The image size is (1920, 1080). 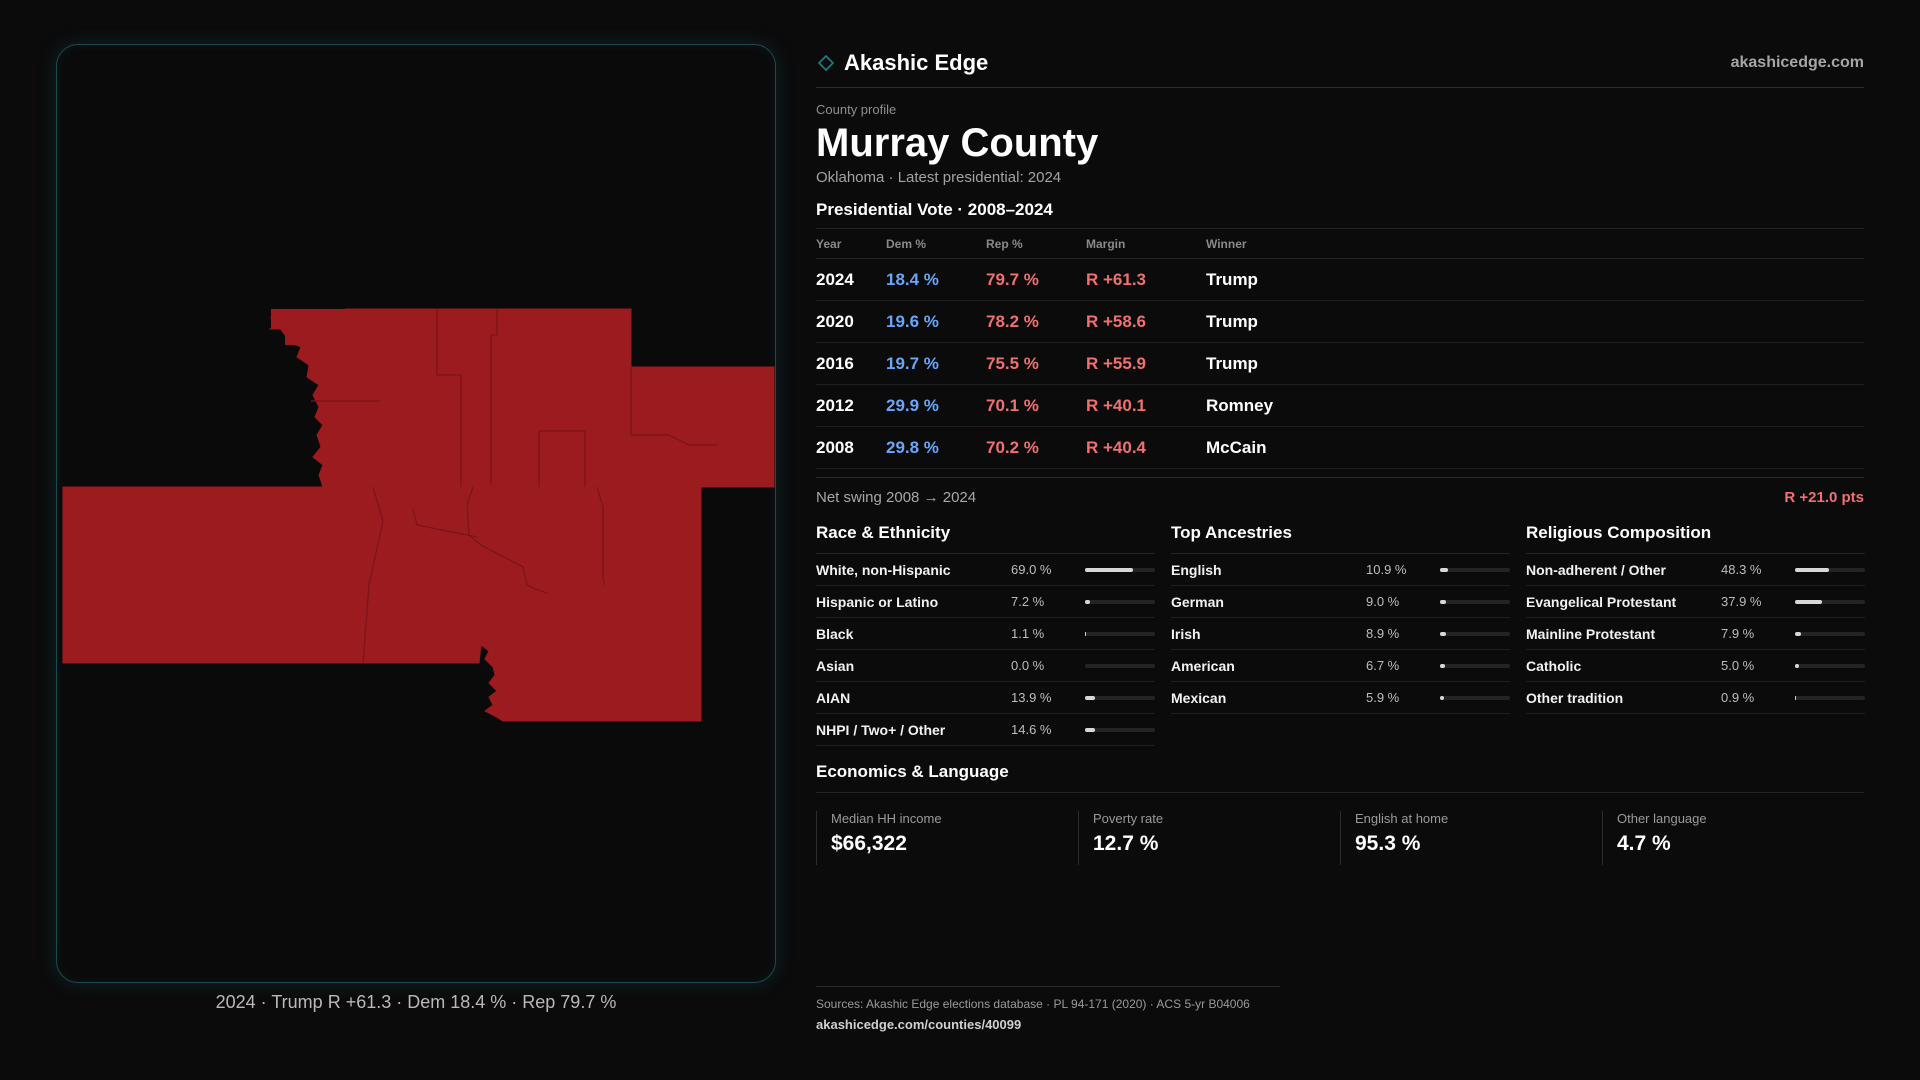 I want to click on diamond-icon, so click(x=826, y=62).